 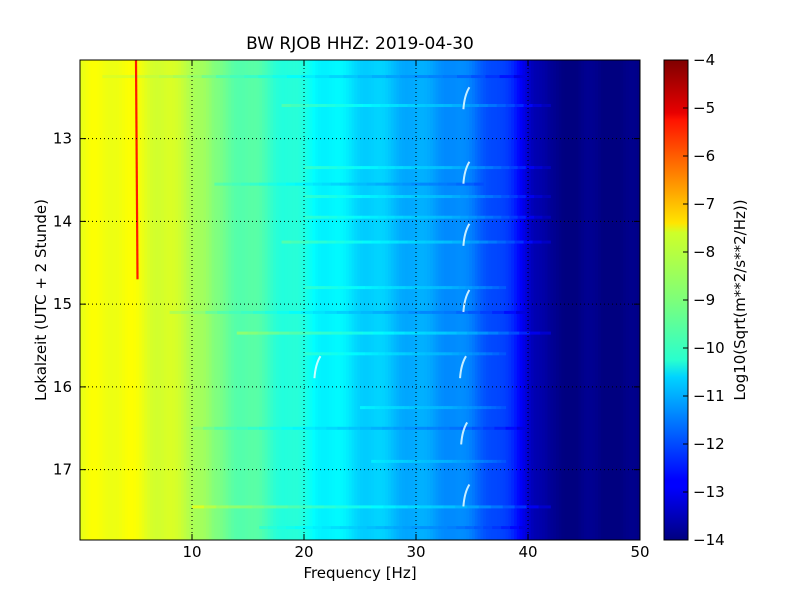 What do you see at coordinates (315, 77) in the screenshot?
I see `broadband-line` at bounding box center [315, 77].